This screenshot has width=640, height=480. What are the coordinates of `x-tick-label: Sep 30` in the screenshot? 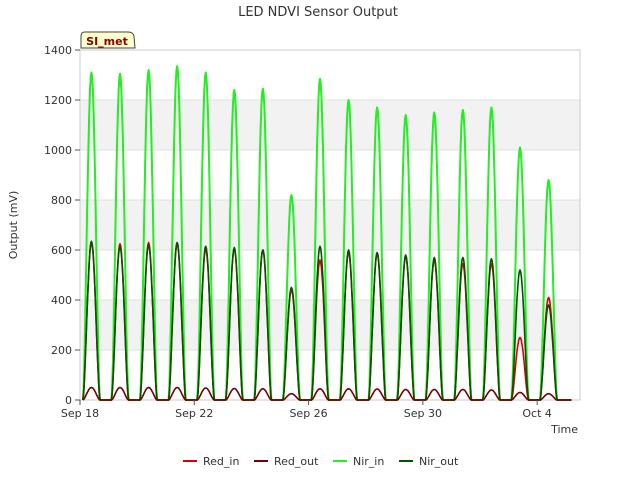 It's located at (423, 413).